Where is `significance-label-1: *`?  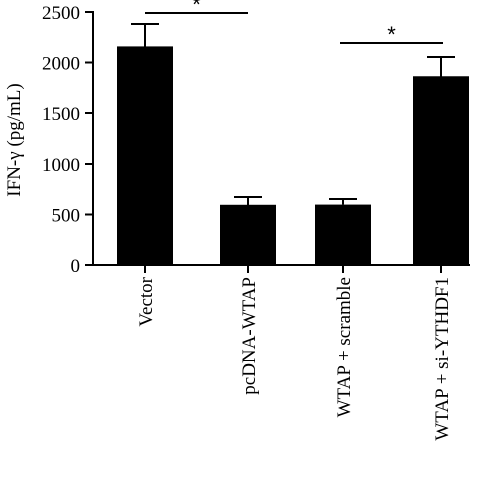
significance-label-1: * is located at coordinates (196, 8).